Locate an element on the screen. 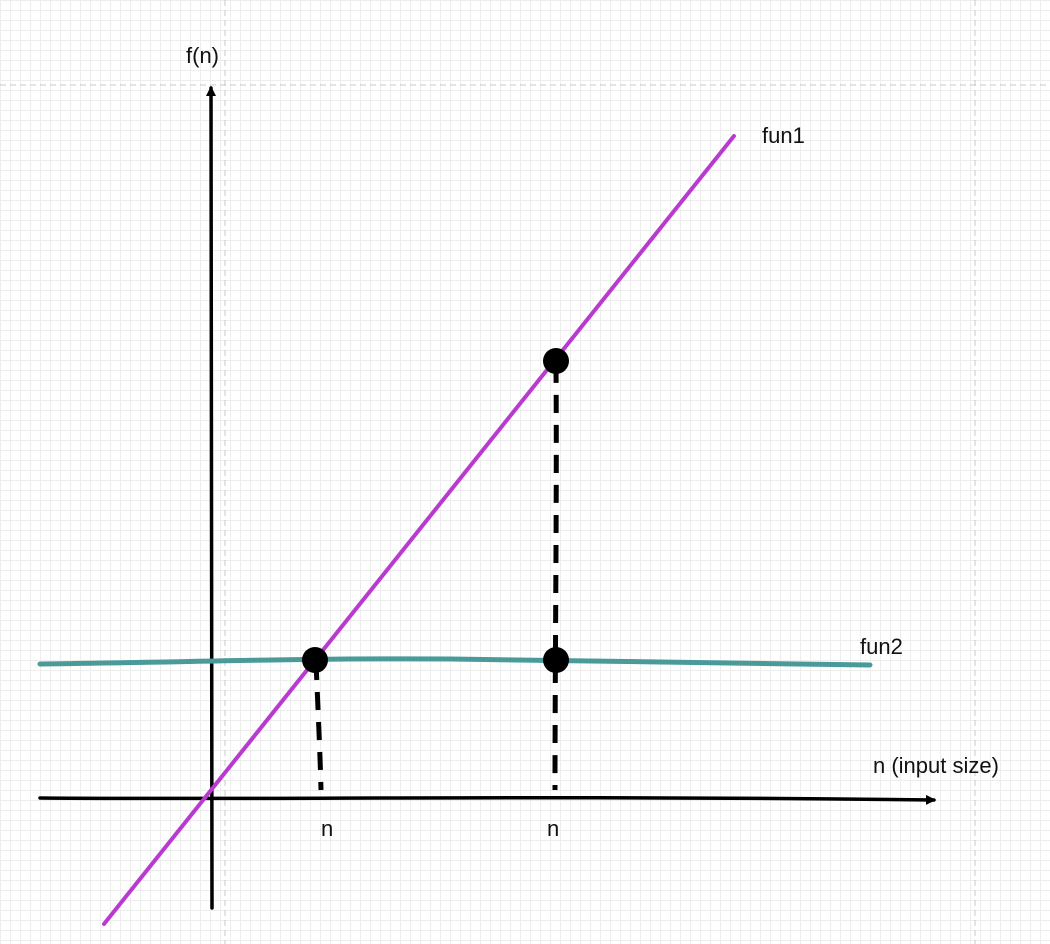 Image resolution: width=1050 pixels, height=944 pixels. fun1-point is located at coordinates (556, 361).